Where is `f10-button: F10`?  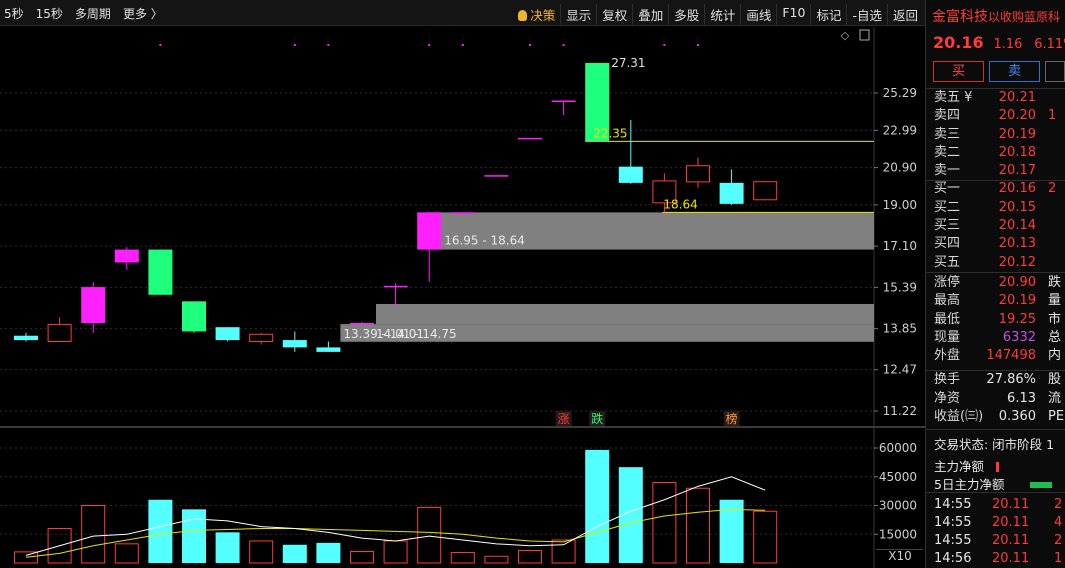
f10-button: F10 is located at coordinates (793, 14).